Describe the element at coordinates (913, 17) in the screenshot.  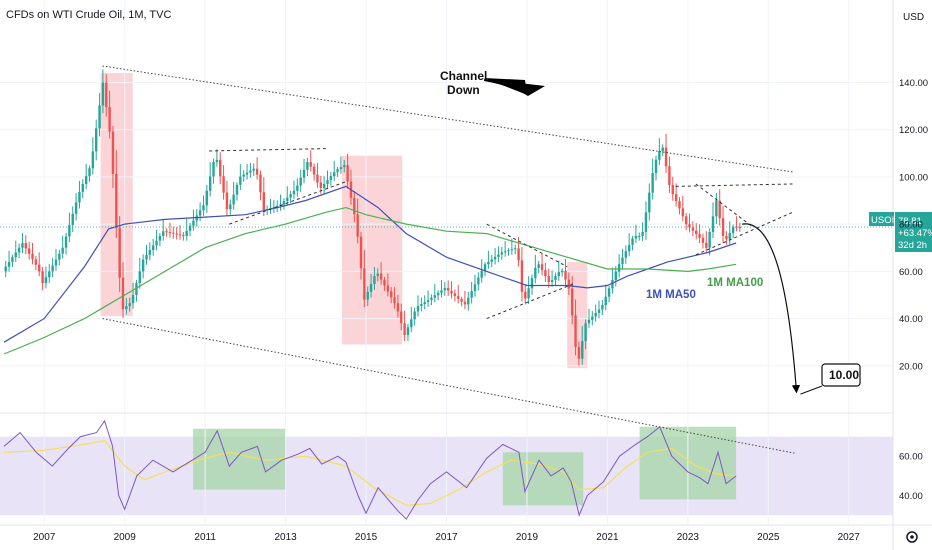
I see `currency-label: USD` at that location.